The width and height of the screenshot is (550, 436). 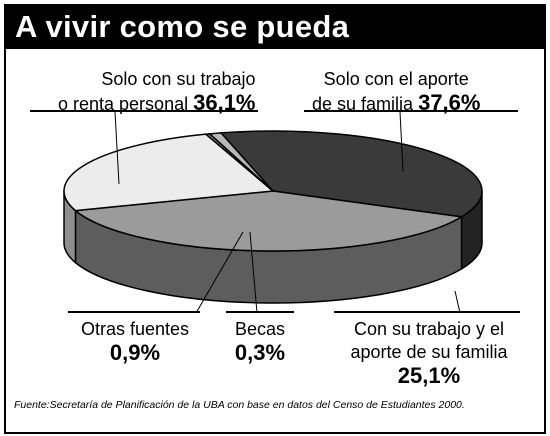 What do you see at coordinates (401, 141) in the screenshot?
I see `leader-s1` at bounding box center [401, 141].